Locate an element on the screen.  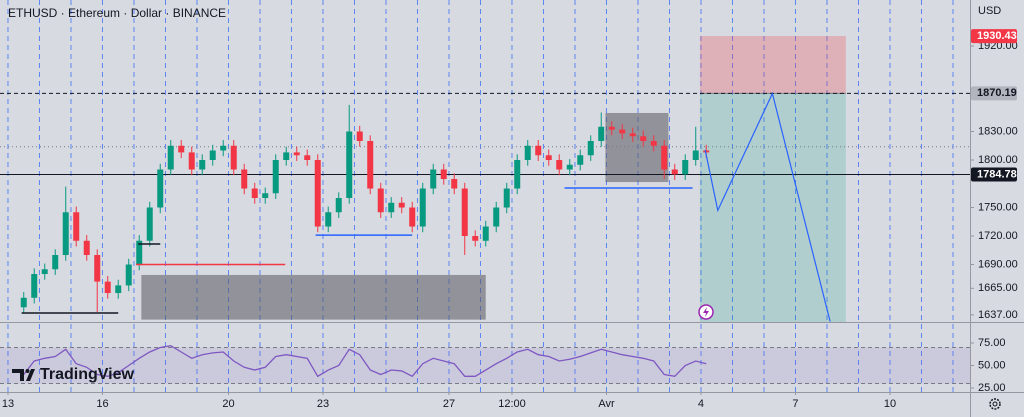
x-tick-label: 23 is located at coordinates (323, 404).